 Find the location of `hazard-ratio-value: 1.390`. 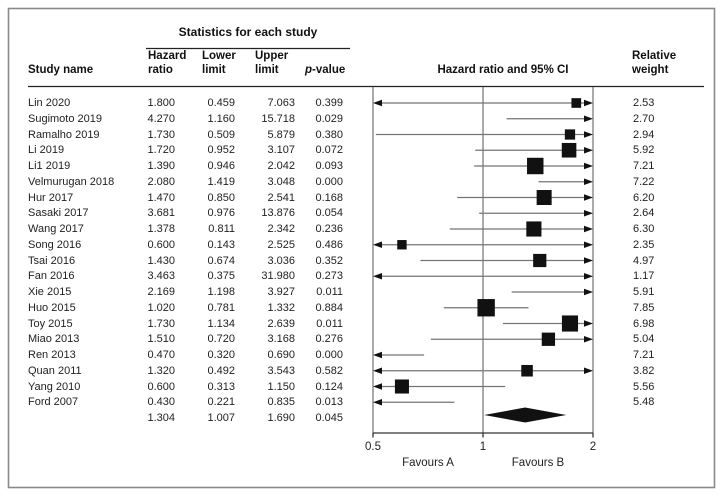

hazard-ratio-value: 1.390 is located at coordinates (161, 166).